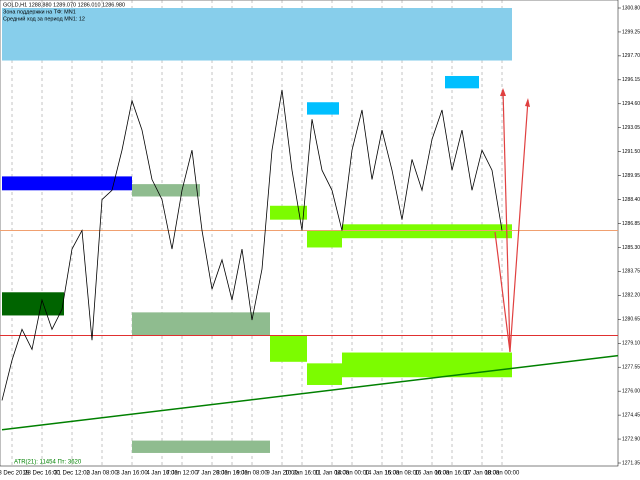 This screenshot has height=480, width=640. What do you see at coordinates (631, 320) in the screenshot?
I see `y-tick-label: 1280.650` at bounding box center [631, 320].